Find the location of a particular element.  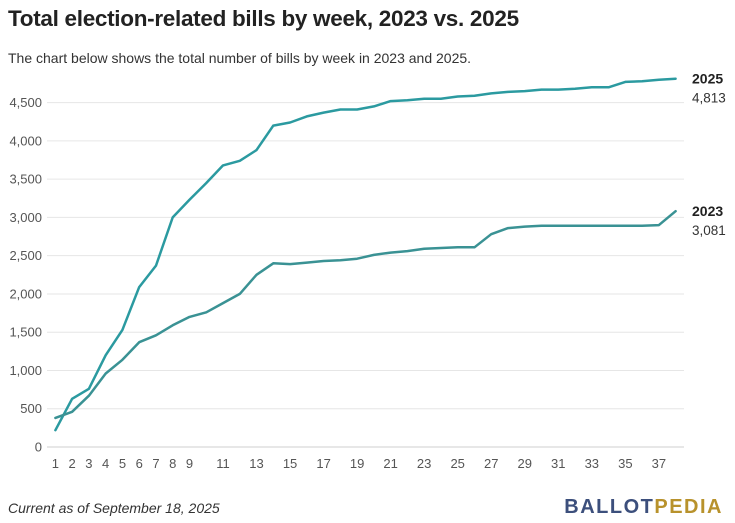

logo-part-pedia: PEDIA is located at coordinates (688, 507).